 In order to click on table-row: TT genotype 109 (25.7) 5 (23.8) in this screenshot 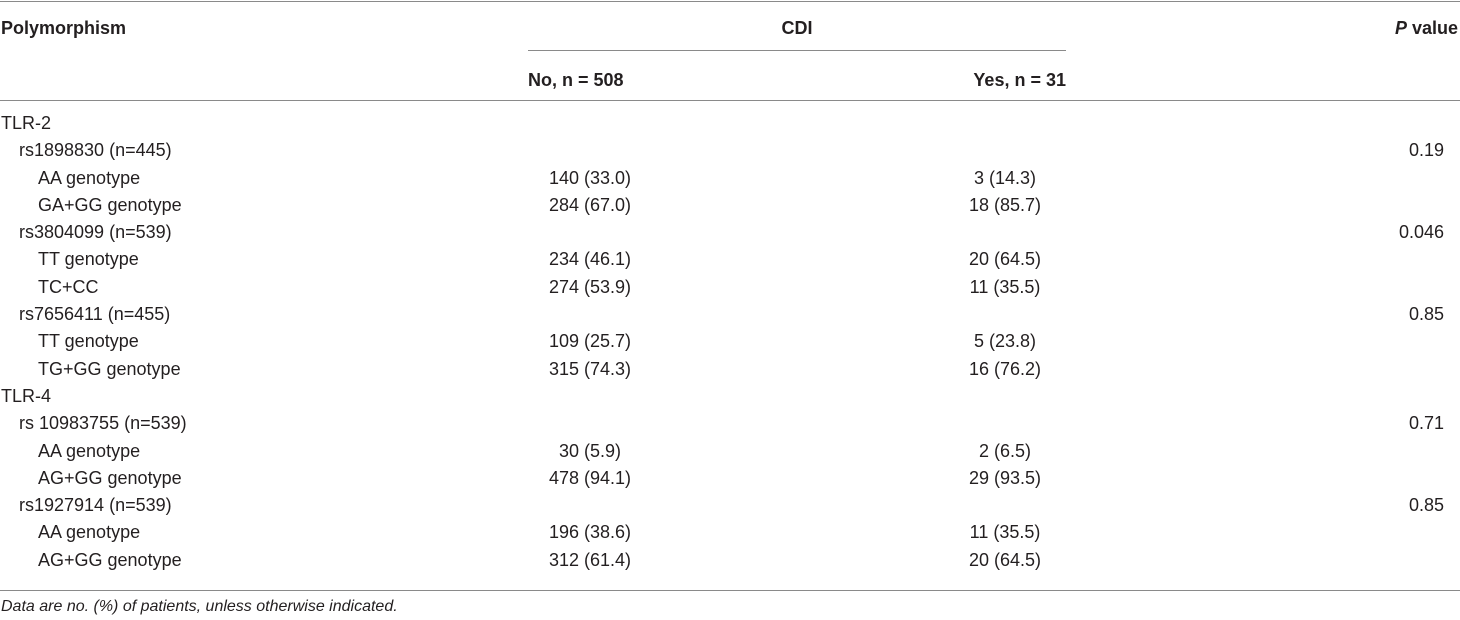, I will do `click(730, 341)`.